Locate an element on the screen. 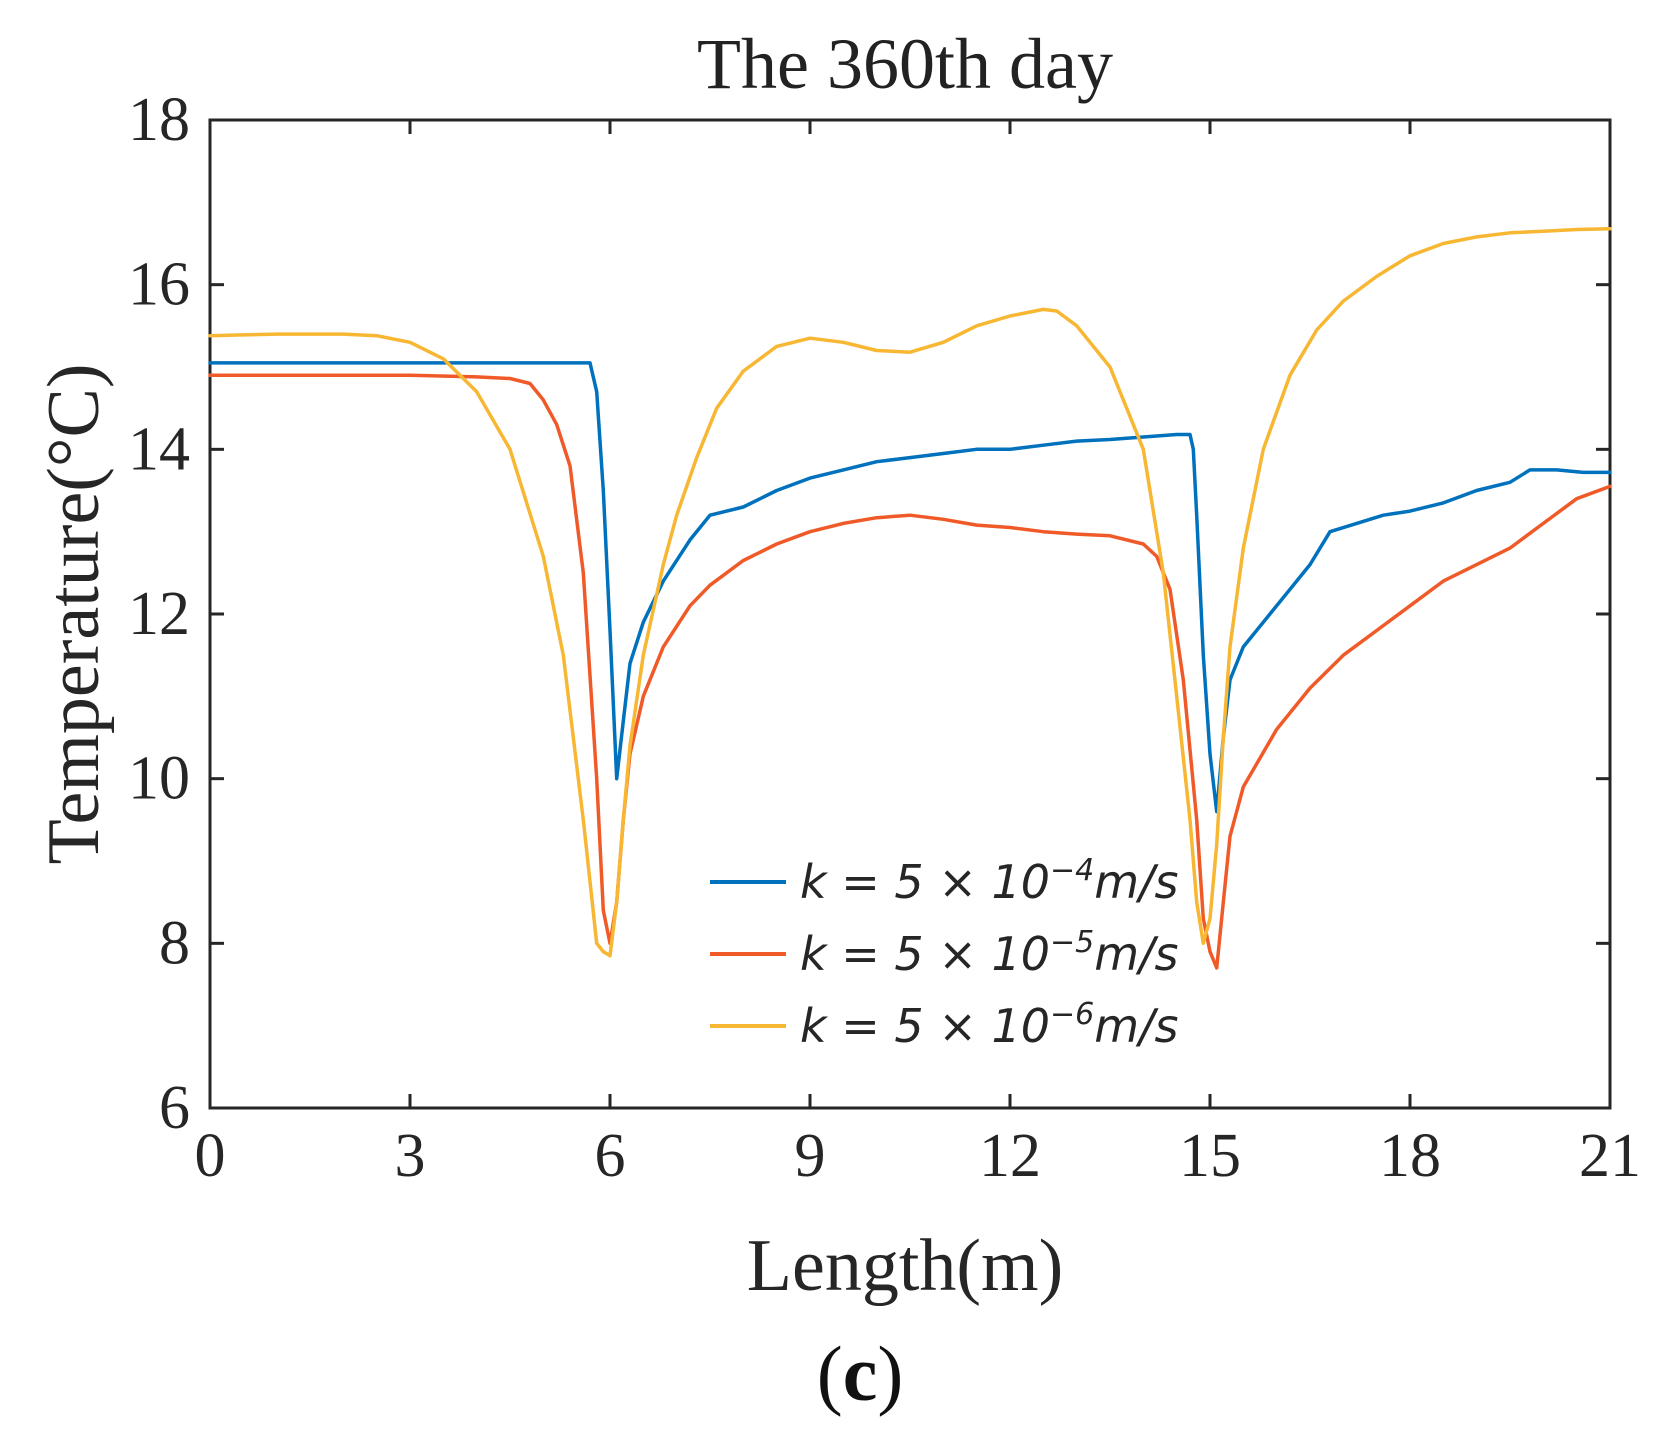 This screenshot has height=1446, width=1653. legend-label-exponent: −5 is located at coordinates (1072, 942).